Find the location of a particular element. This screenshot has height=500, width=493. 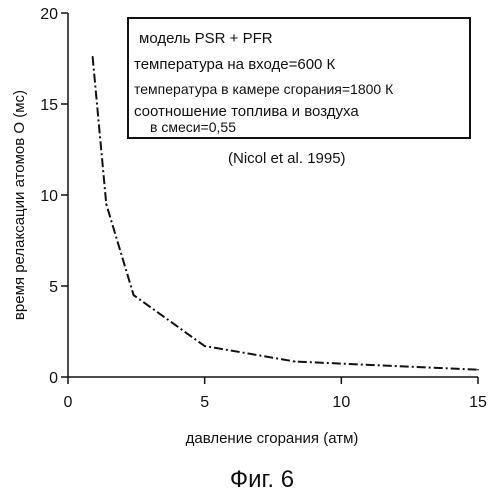

x-tick-label: 10 is located at coordinates (341, 402).